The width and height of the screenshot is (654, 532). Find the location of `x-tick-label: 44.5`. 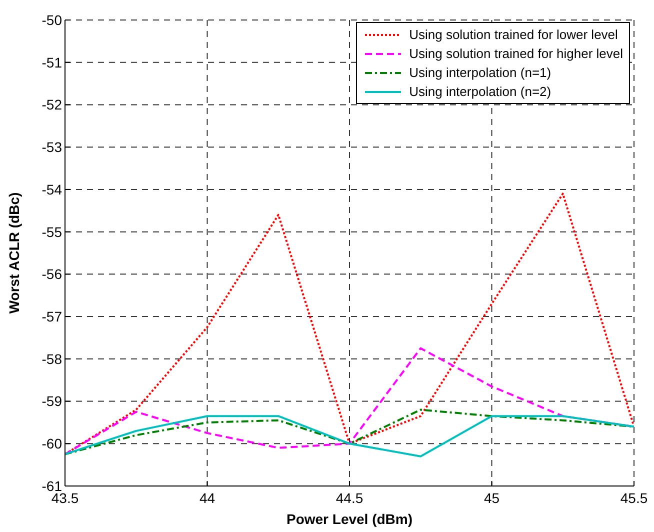

x-tick-label: 44.5 is located at coordinates (350, 498).